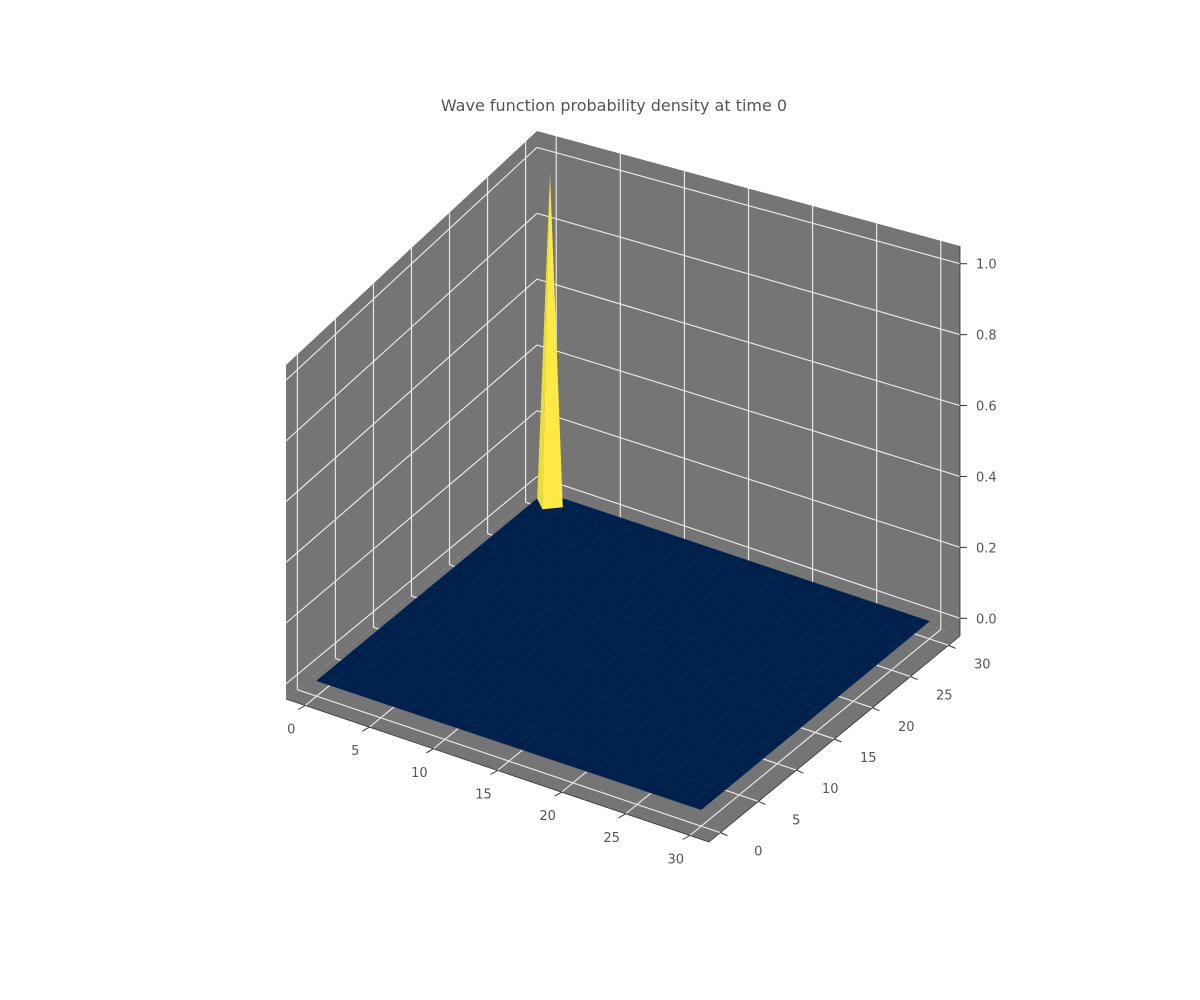  What do you see at coordinates (986, 619) in the screenshot?
I see `z-tick-label: 0.0` at bounding box center [986, 619].